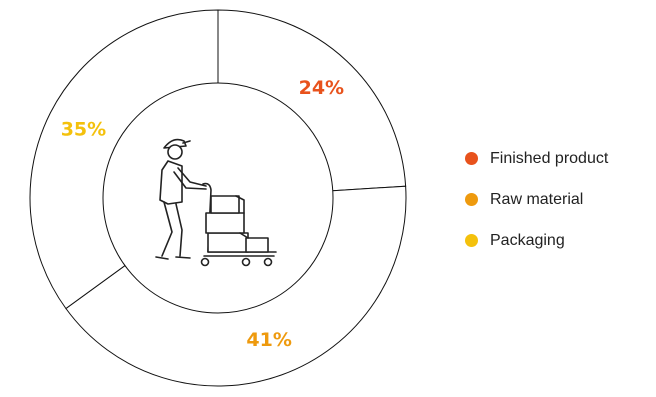  Describe the element at coordinates (83, 129) in the screenshot. I see `value-label: 35%` at that location.